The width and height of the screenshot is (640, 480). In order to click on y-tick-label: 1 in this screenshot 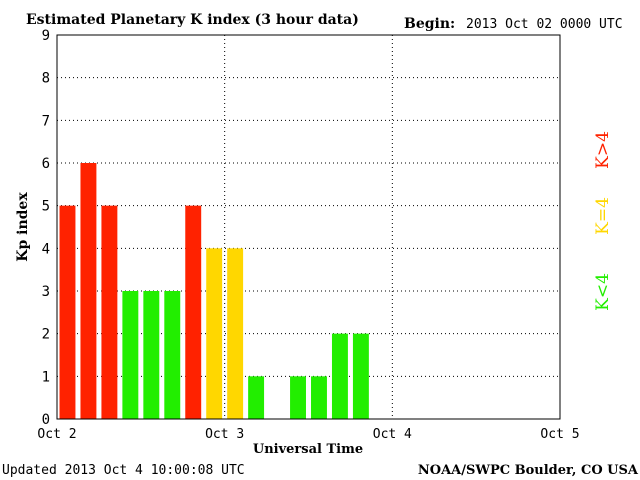, I will do `click(46, 377)`.